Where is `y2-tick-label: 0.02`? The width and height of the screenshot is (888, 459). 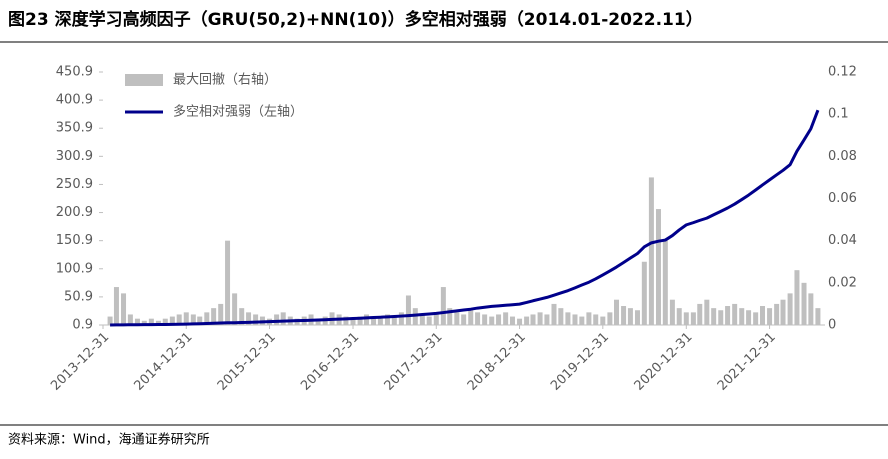
y2-tick-label: 0.02 is located at coordinates (842, 282).